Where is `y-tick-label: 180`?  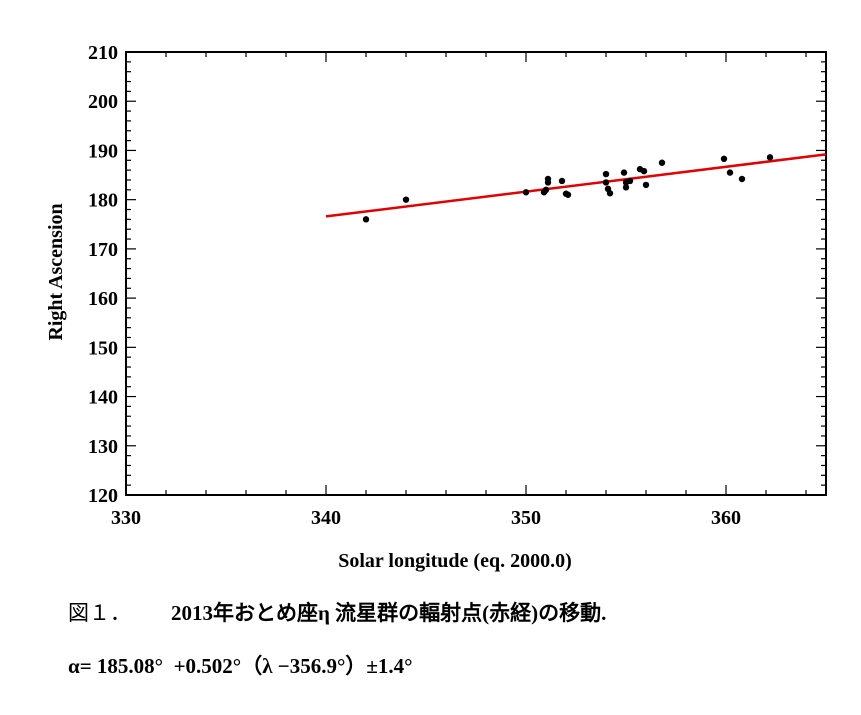
y-tick-label: 180 is located at coordinates (103, 201).